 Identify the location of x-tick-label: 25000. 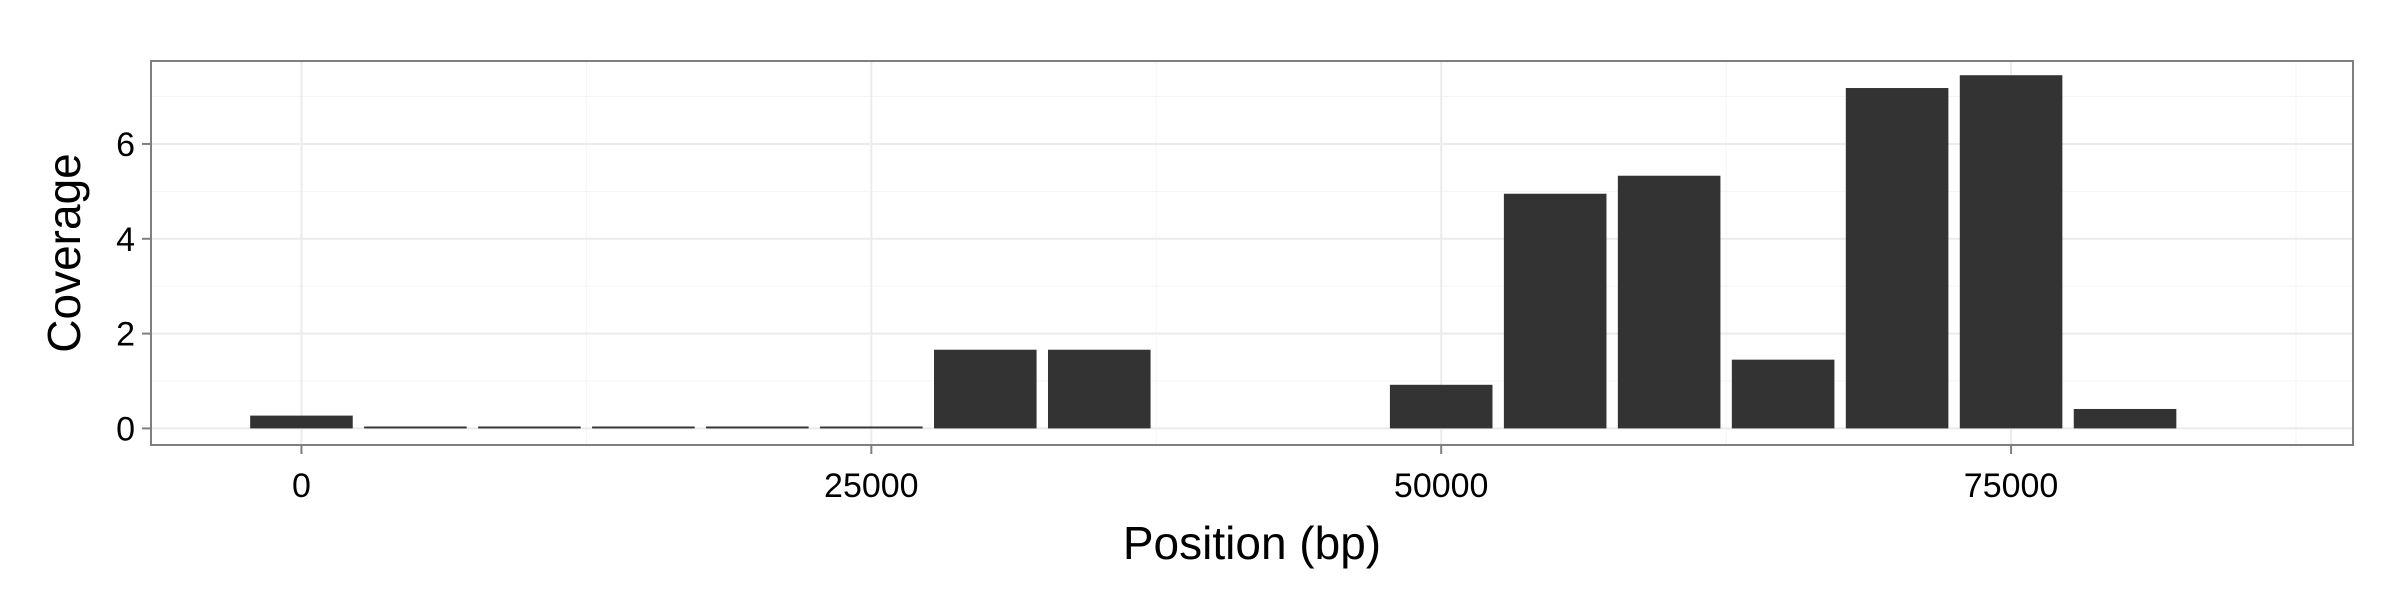
(871, 486).